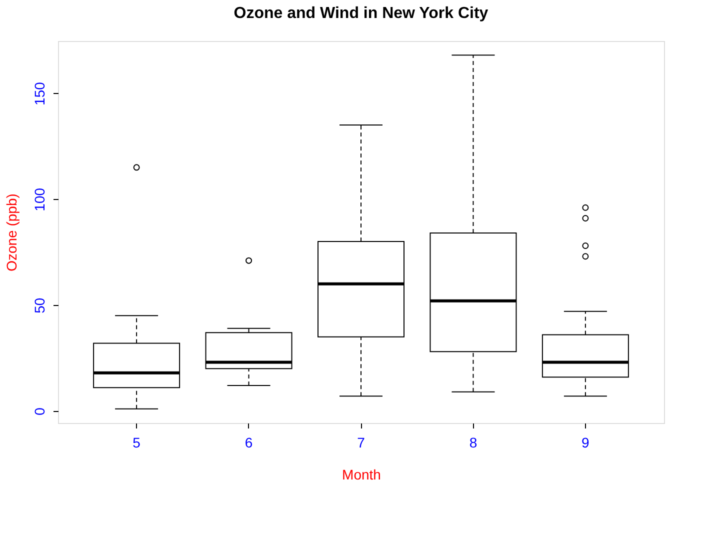  Describe the element at coordinates (40, 306) in the screenshot. I see `y-tick-label: 50` at that location.